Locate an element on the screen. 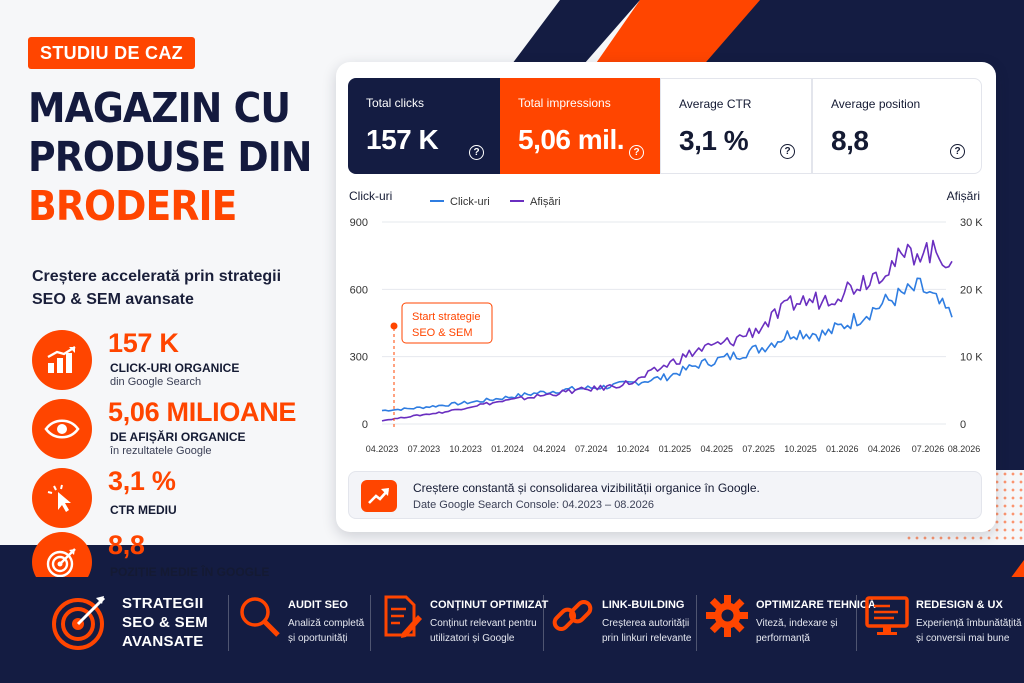 The image size is (1024, 683). stat-average-ctr: Average CTR 3,1 % ? is located at coordinates (736, 126).